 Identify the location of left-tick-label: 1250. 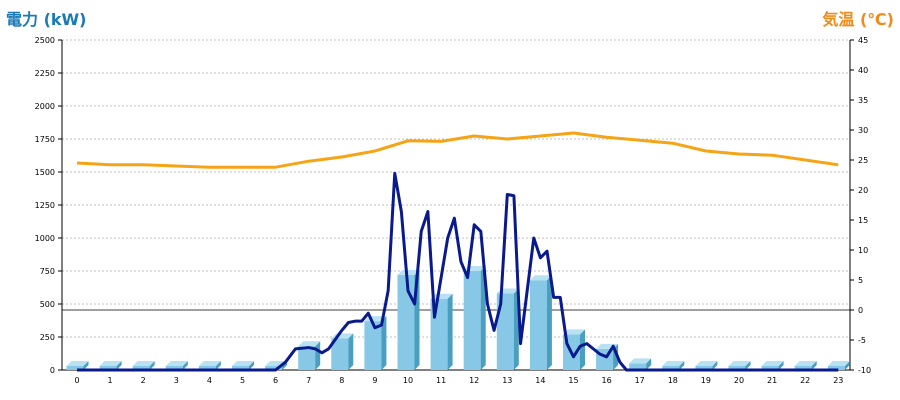
(45, 205).